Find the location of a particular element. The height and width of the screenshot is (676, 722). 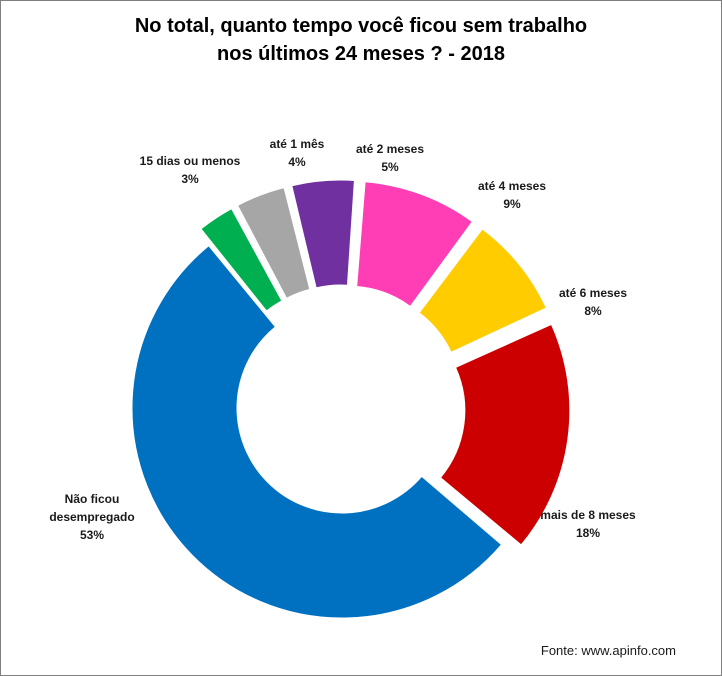

slice-label: mais de 8 meses 18% is located at coordinates (588, 524).